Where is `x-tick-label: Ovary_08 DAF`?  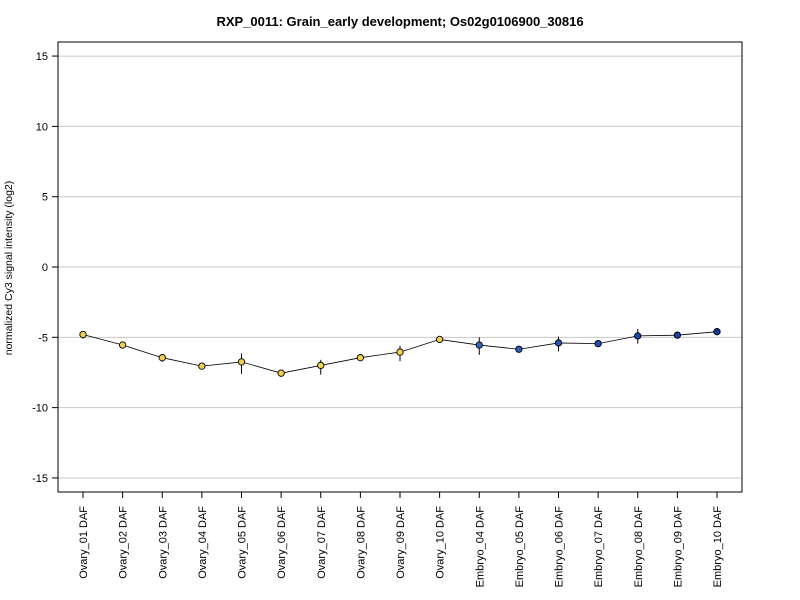 x-tick-label: Ovary_08 DAF is located at coordinates (361, 542).